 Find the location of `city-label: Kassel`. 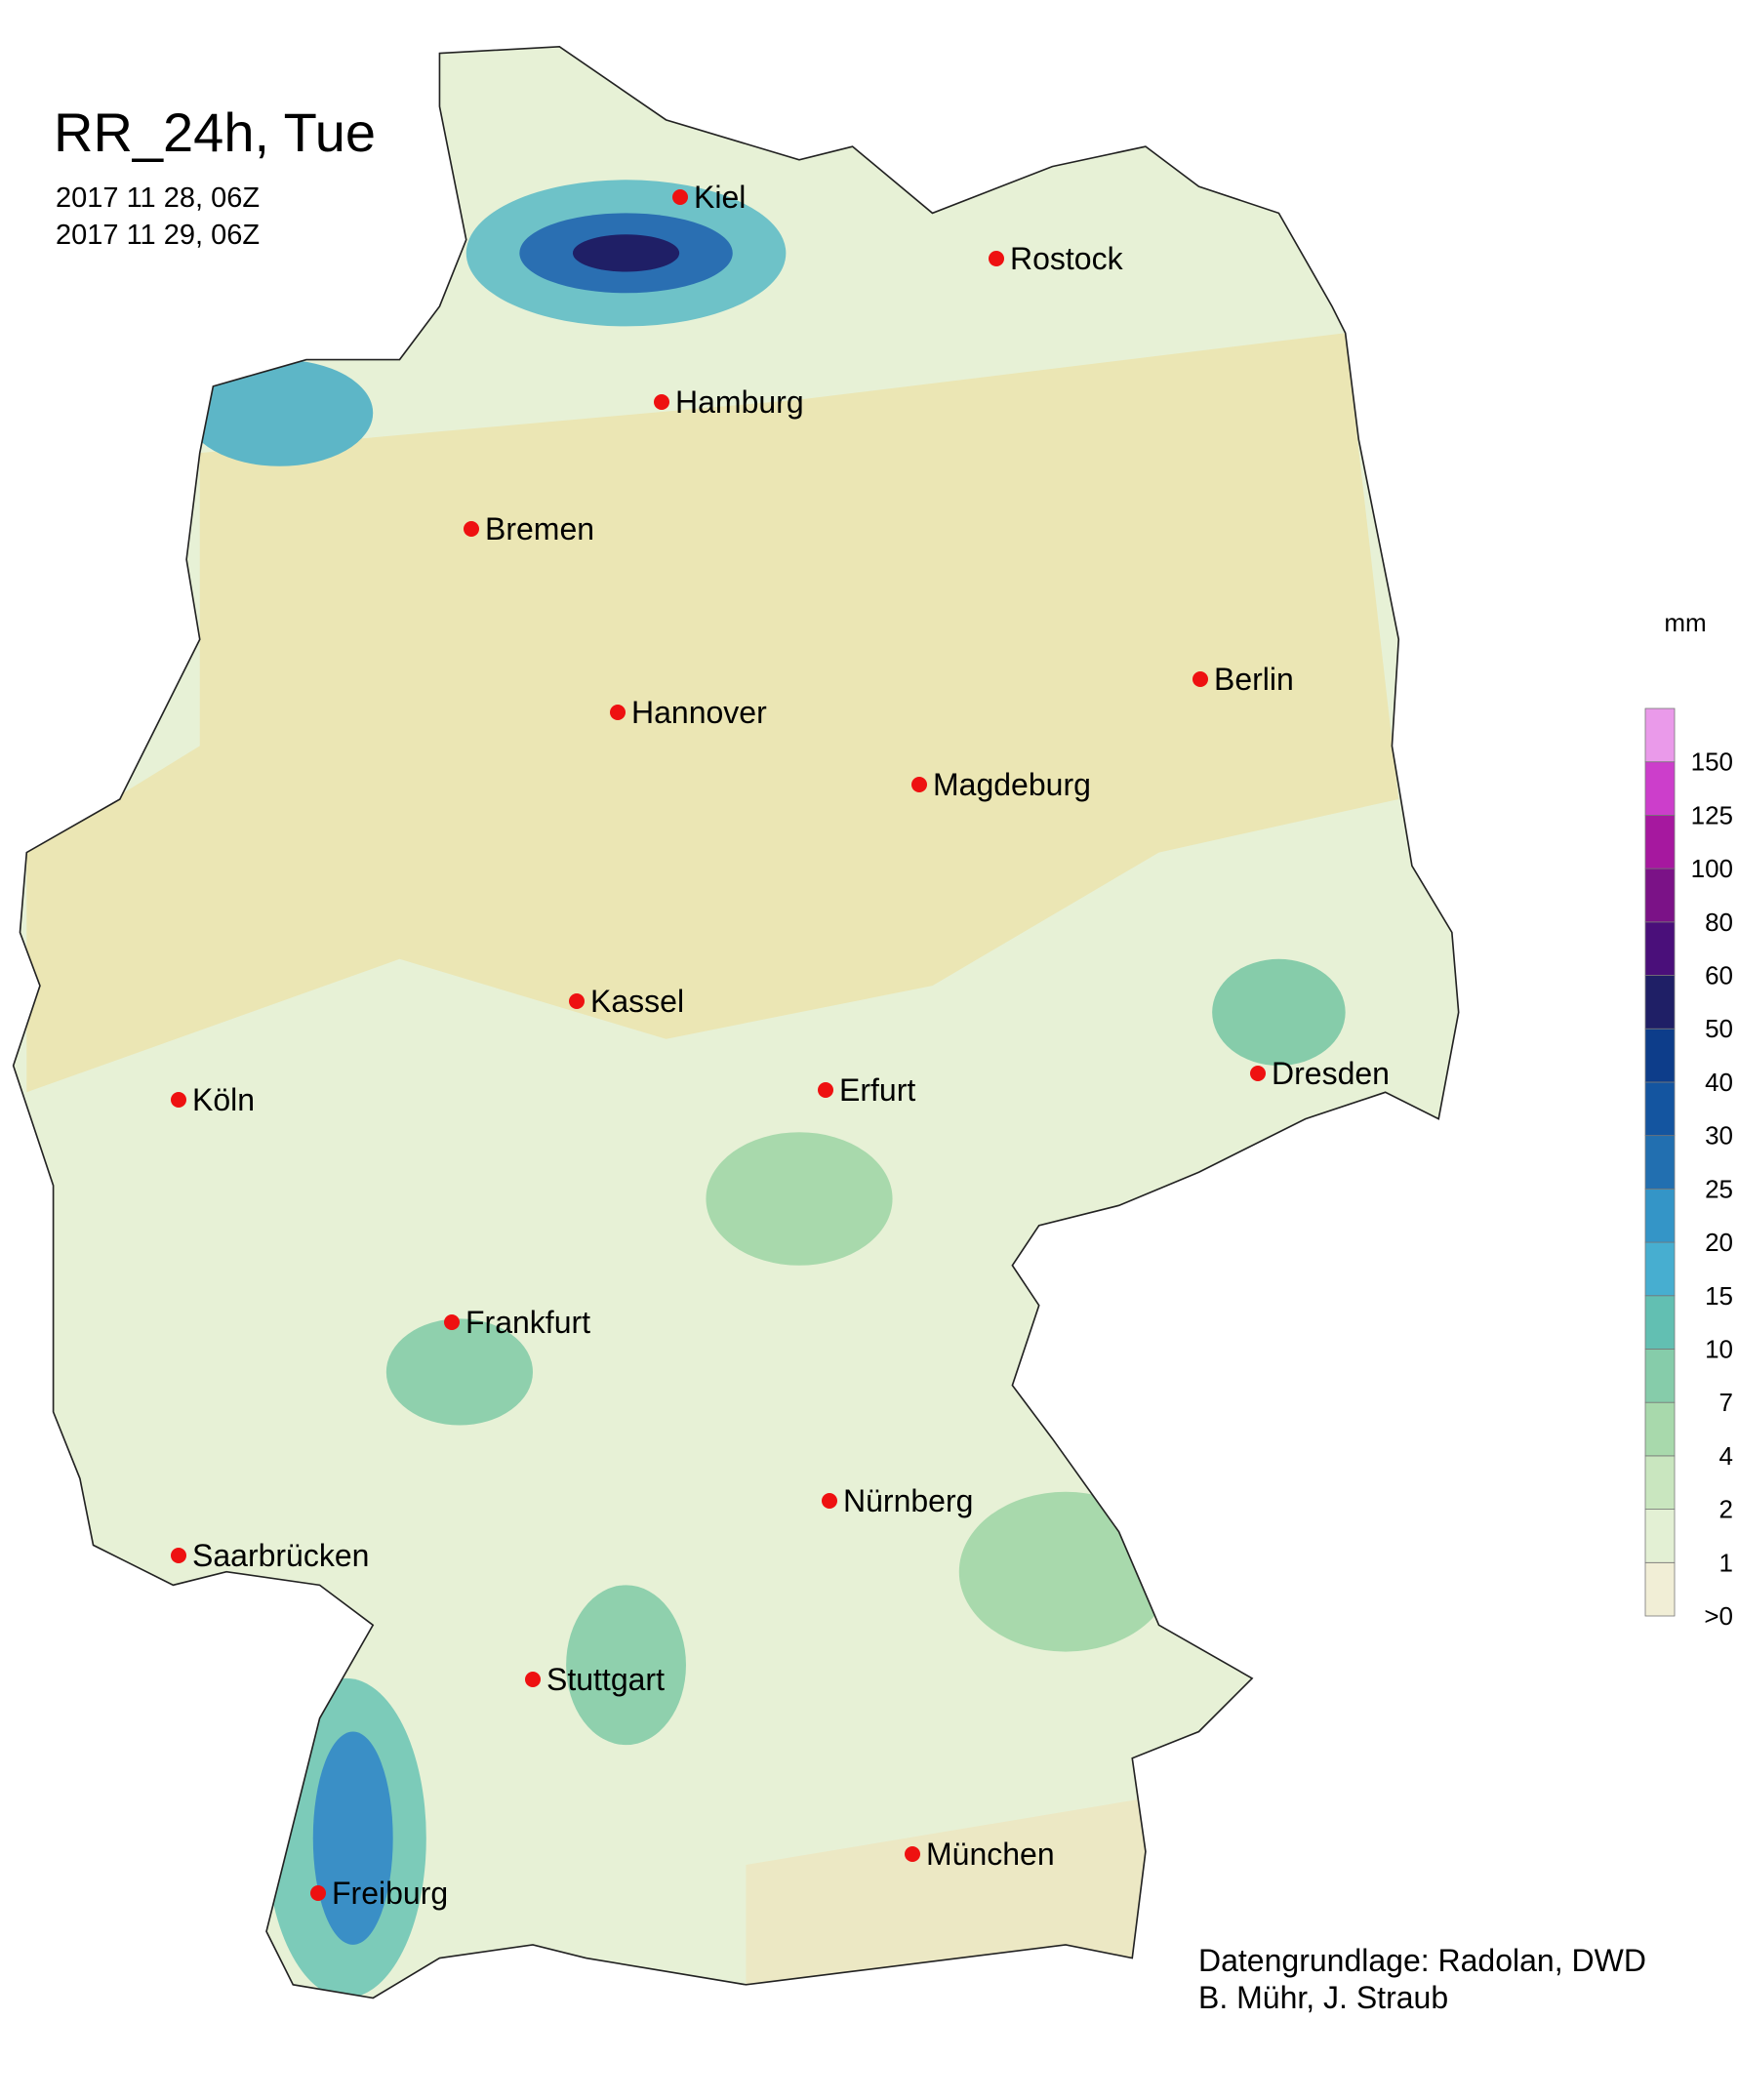

city-label: Kassel is located at coordinates (637, 1001).